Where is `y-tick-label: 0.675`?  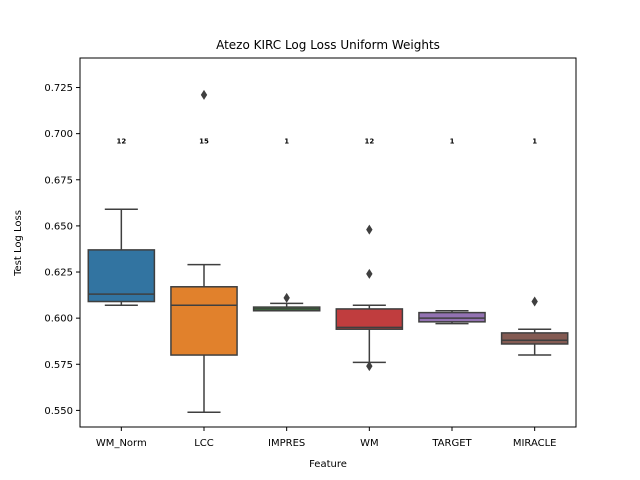 y-tick-label: 0.675 is located at coordinates (58, 180).